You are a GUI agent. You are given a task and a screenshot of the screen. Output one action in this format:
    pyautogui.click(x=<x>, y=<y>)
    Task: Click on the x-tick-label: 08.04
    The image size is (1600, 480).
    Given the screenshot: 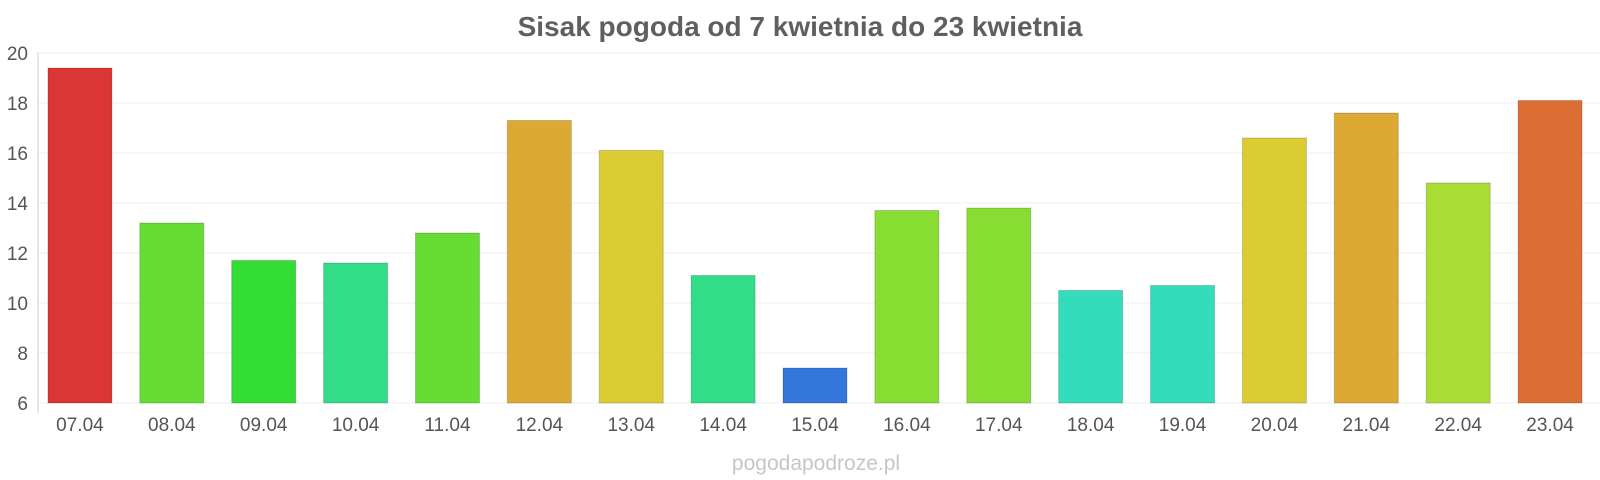 What is the action you would take?
    pyautogui.click(x=172, y=425)
    